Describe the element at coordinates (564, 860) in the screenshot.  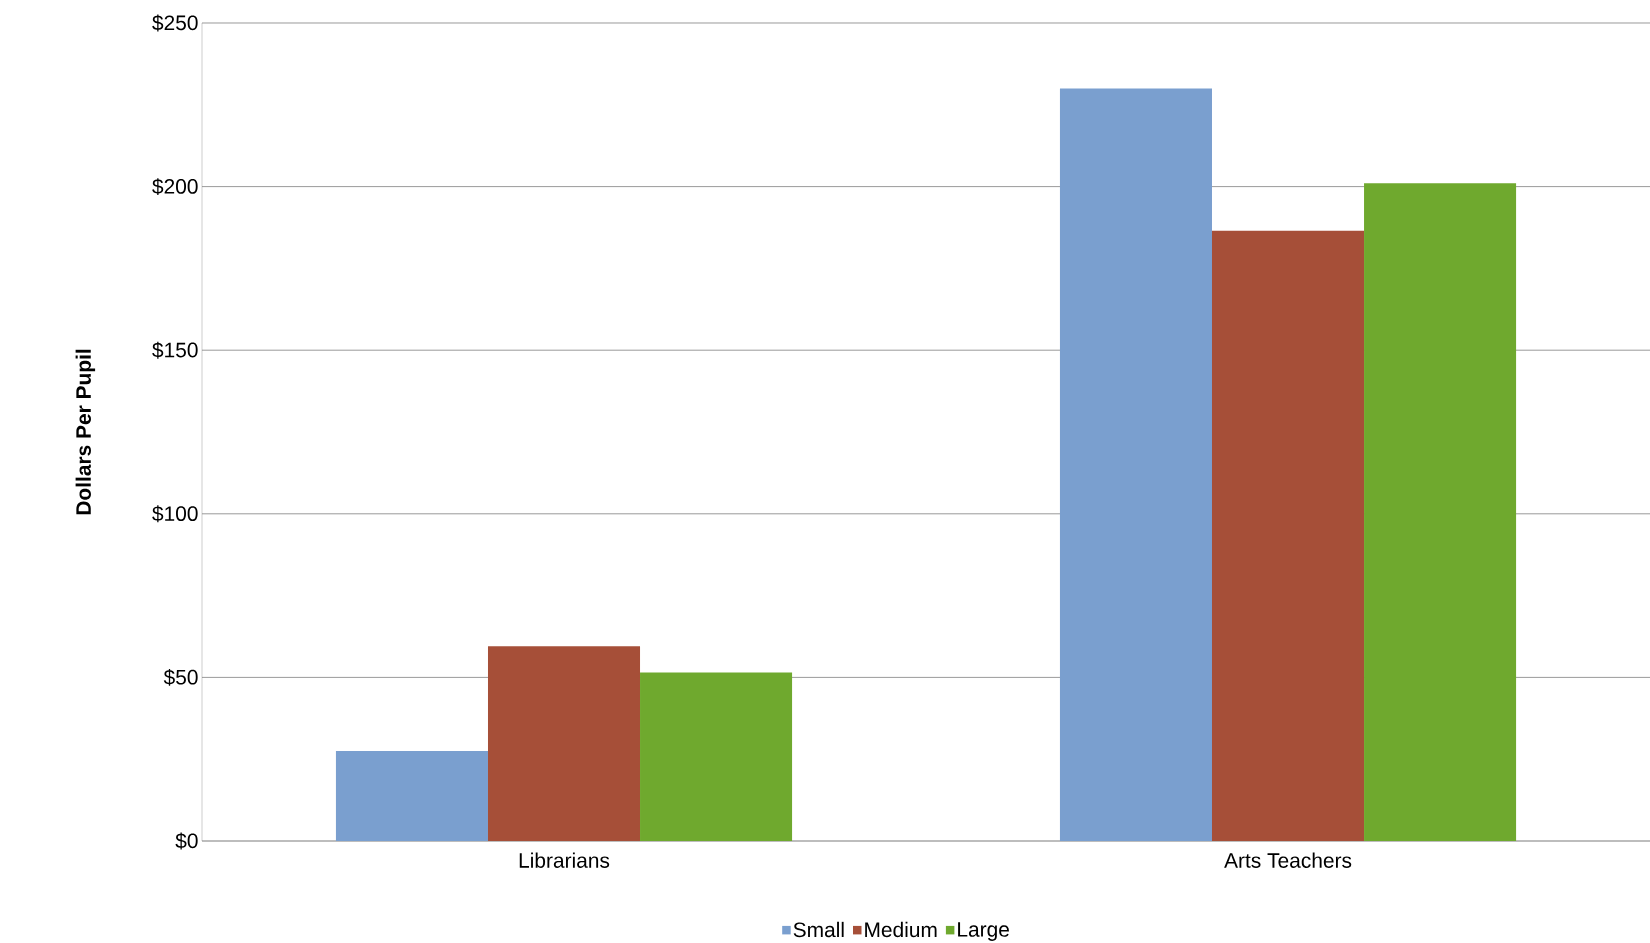
I see `x-tick-label: Librarians` at that location.